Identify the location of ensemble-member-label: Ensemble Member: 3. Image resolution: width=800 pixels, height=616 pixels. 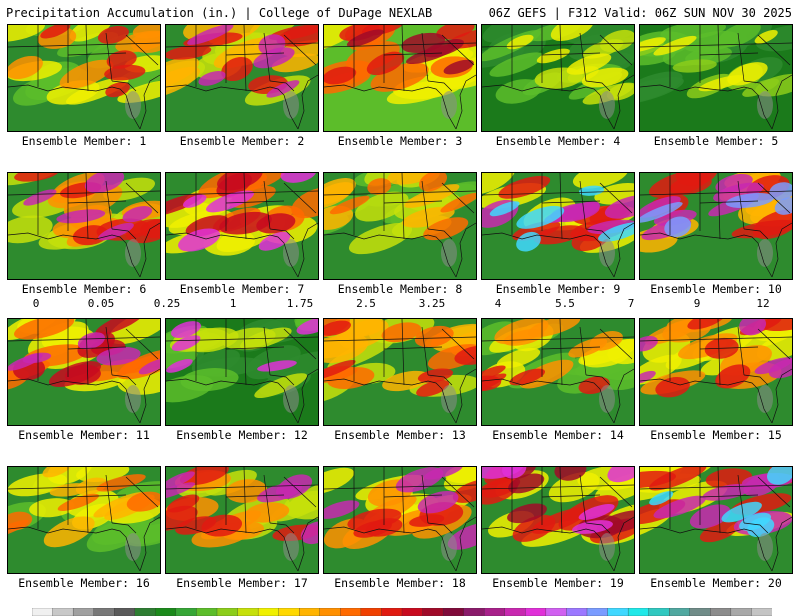
(400, 141).